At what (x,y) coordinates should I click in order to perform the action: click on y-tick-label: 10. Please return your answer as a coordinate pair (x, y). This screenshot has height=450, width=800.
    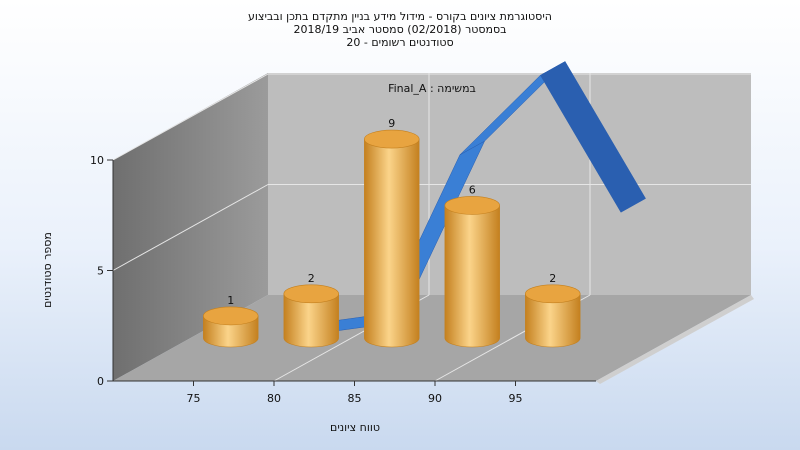
    Looking at the image, I should click on (97, 160).